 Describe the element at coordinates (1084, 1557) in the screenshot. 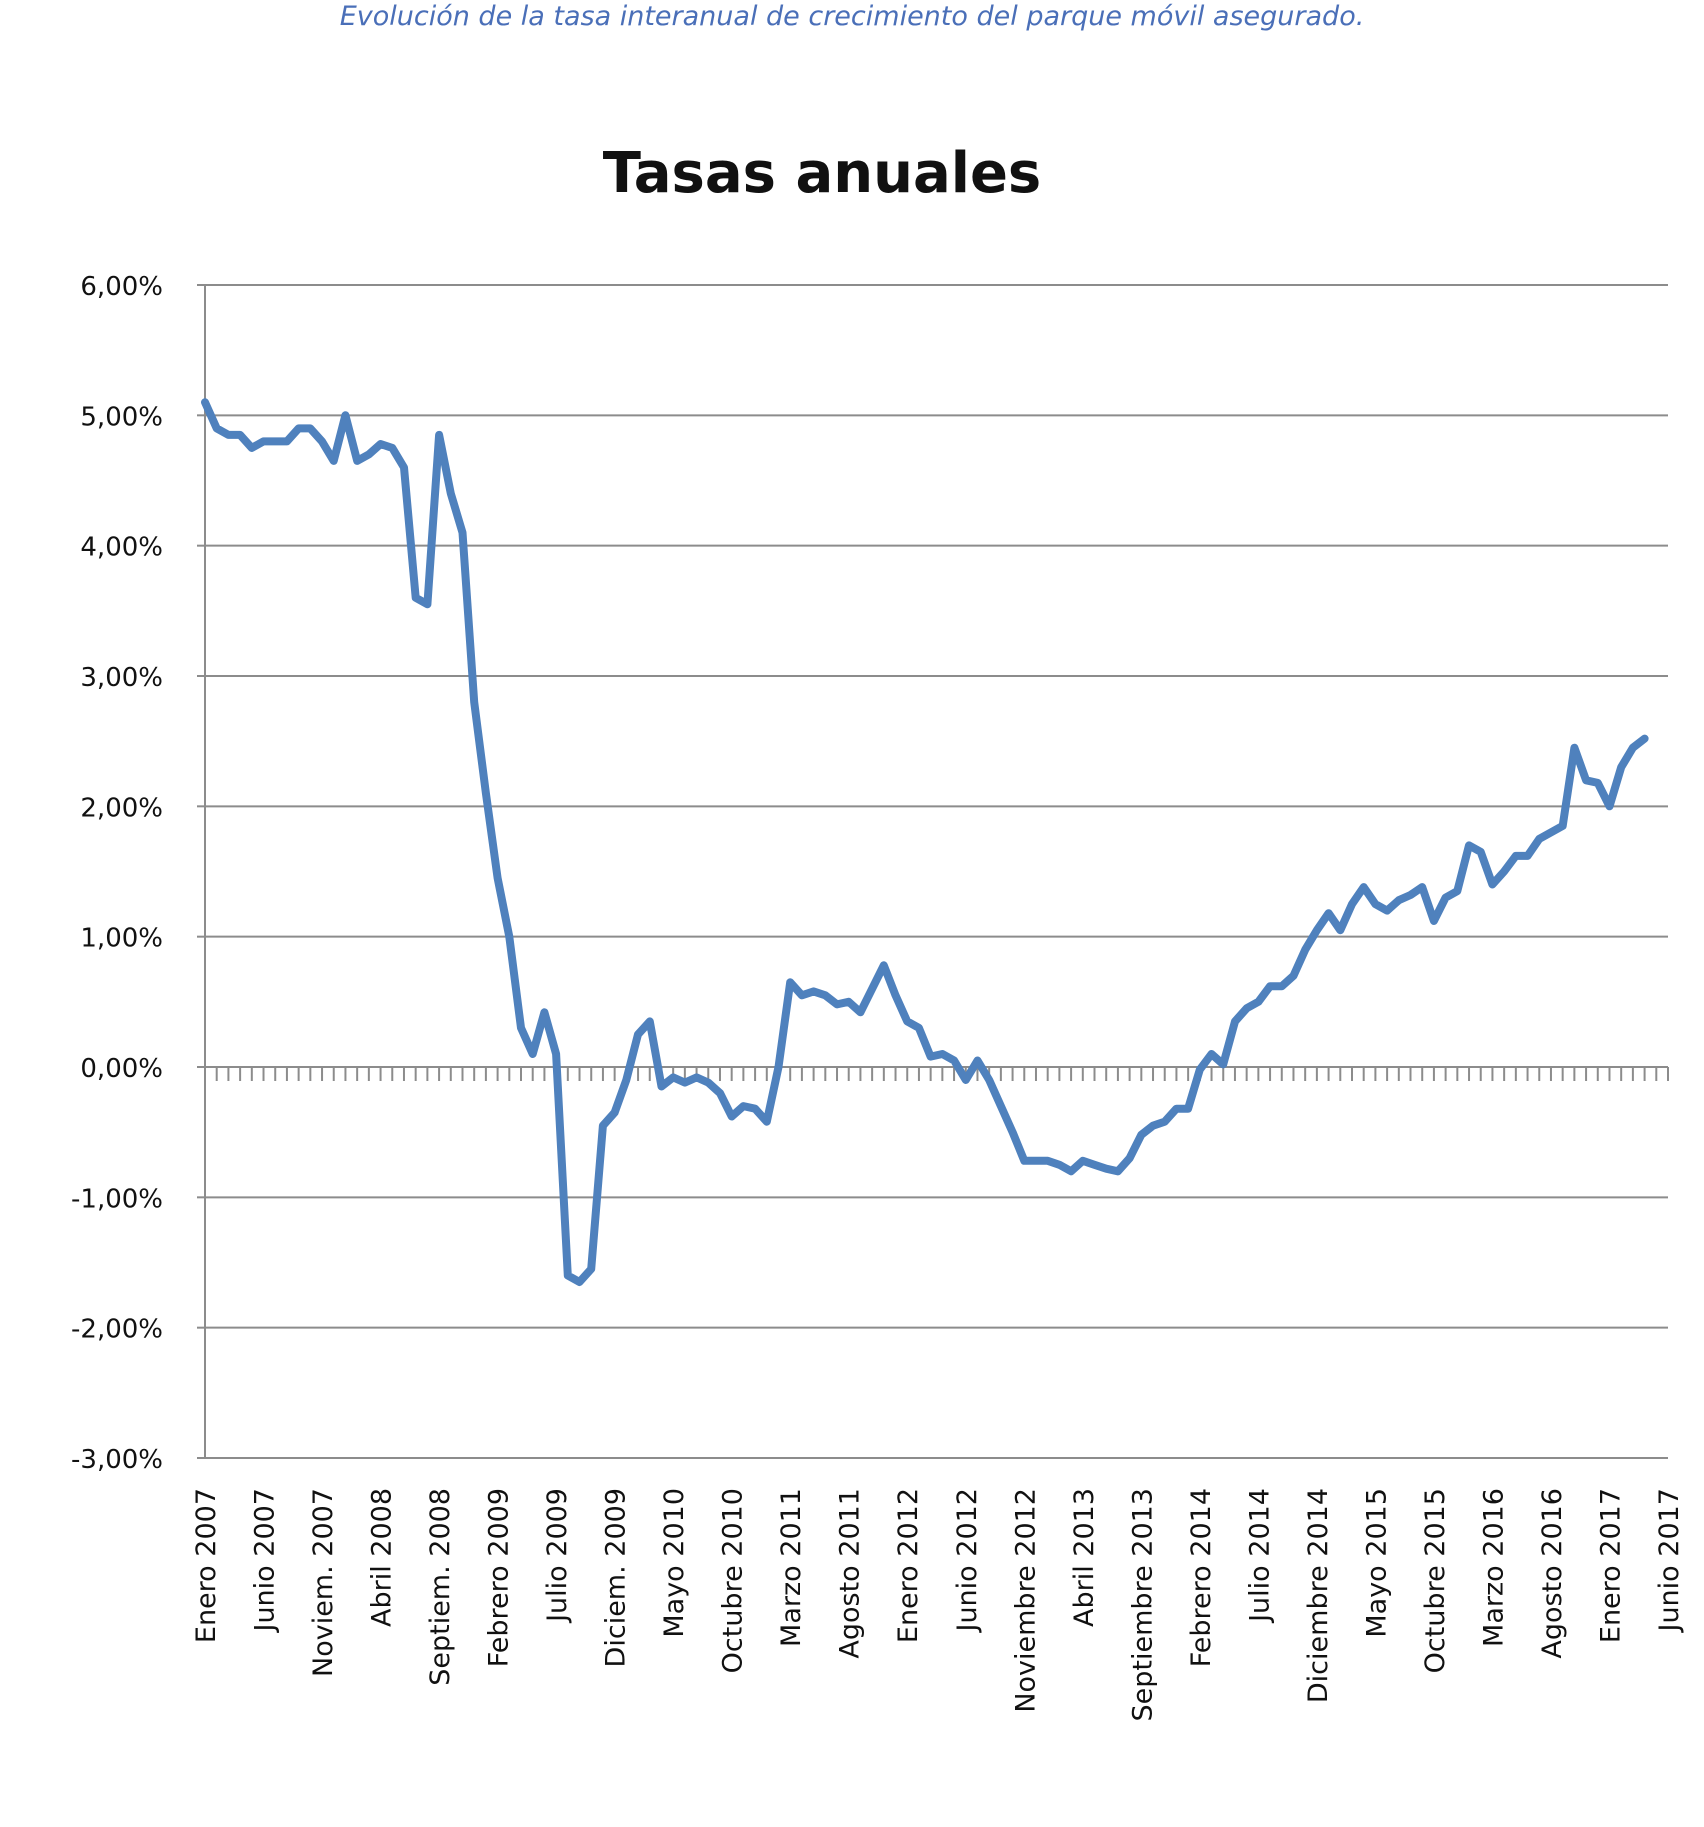

I see `x-tick-label: Abril 2013` at that location.